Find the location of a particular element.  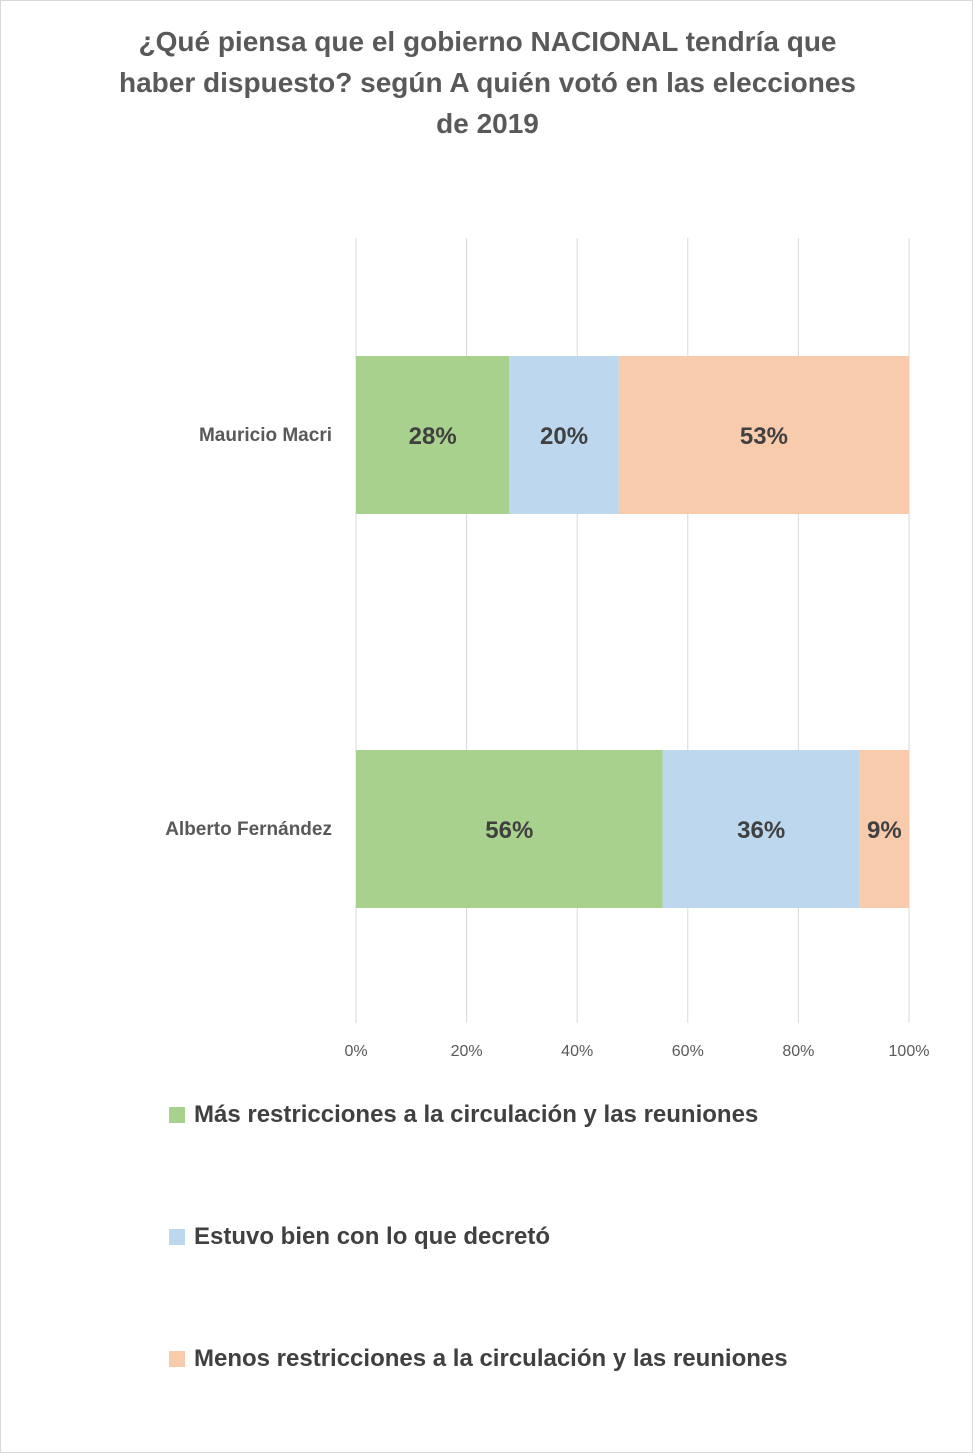

x-tick-label: 100% is located at coordinates (909, 1051).